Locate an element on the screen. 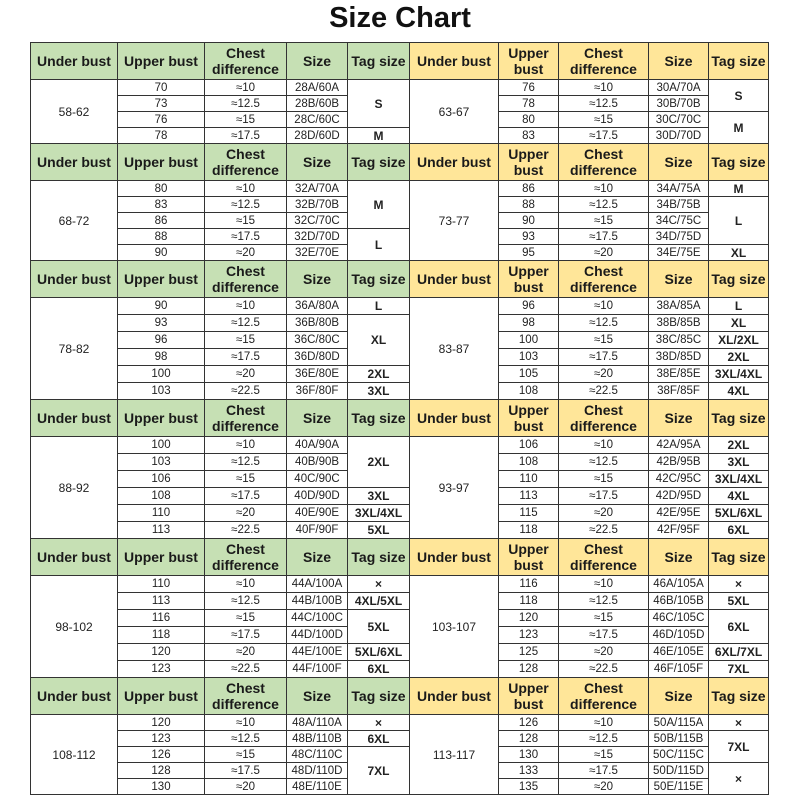 The image size is (800, 800). size-cell: 34A/75A is located at coordinates (678, 188).